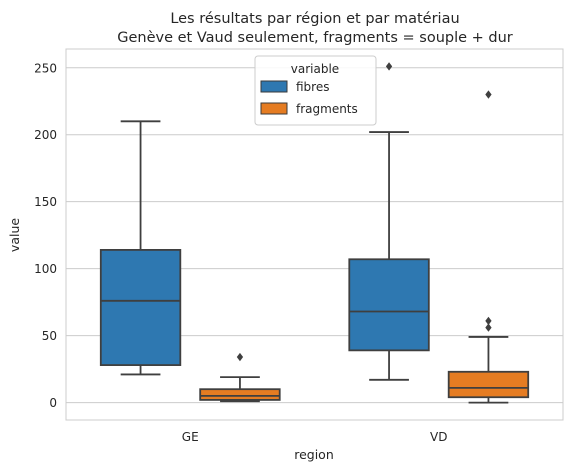 This screenshot has width=571, height=472. What do you see at coordinates (45, 68) in the screenshot?
I see `y-tick-label-250: 250` at bounding box center [45, 68].